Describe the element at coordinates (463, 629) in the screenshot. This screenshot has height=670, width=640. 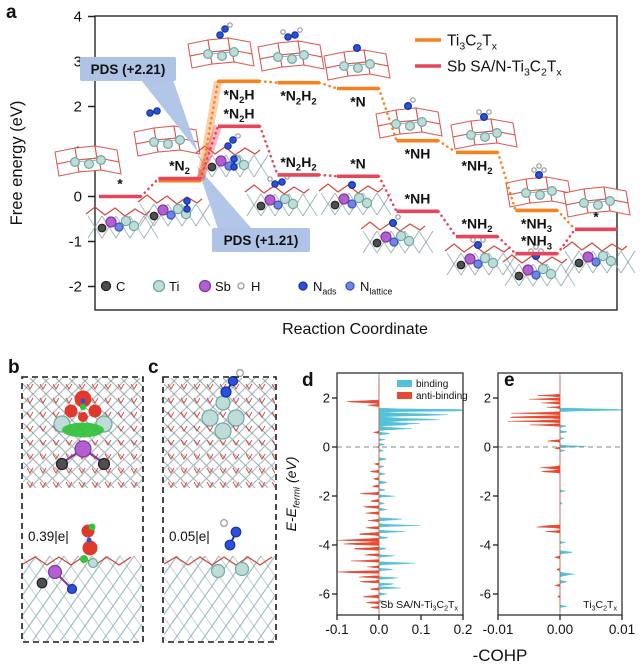
I see `x-tick-label: 0.2` at that location.